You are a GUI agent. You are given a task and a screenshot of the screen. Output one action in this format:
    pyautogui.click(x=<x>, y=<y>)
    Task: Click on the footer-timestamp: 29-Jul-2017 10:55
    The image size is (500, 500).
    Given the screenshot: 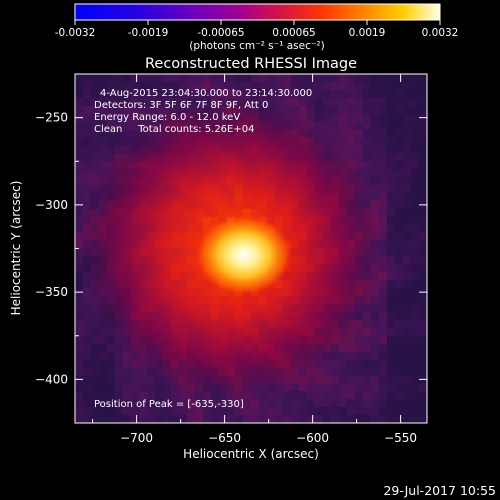 What is the action you would take?
    pyautogui.click(x=439, y=490)
    